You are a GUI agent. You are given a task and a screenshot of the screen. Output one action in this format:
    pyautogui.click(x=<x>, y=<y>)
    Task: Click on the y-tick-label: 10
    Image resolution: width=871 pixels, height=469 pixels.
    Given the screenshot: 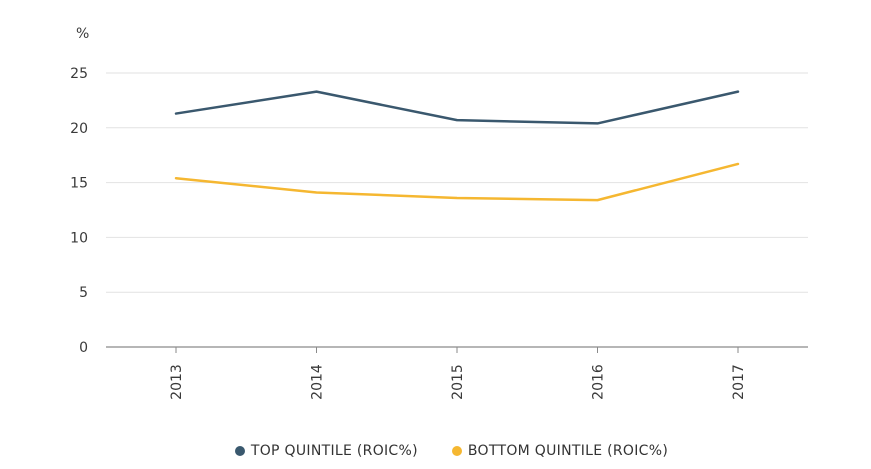 What is the action you would take?
    pyautogui.click(x=79, y=238)
    